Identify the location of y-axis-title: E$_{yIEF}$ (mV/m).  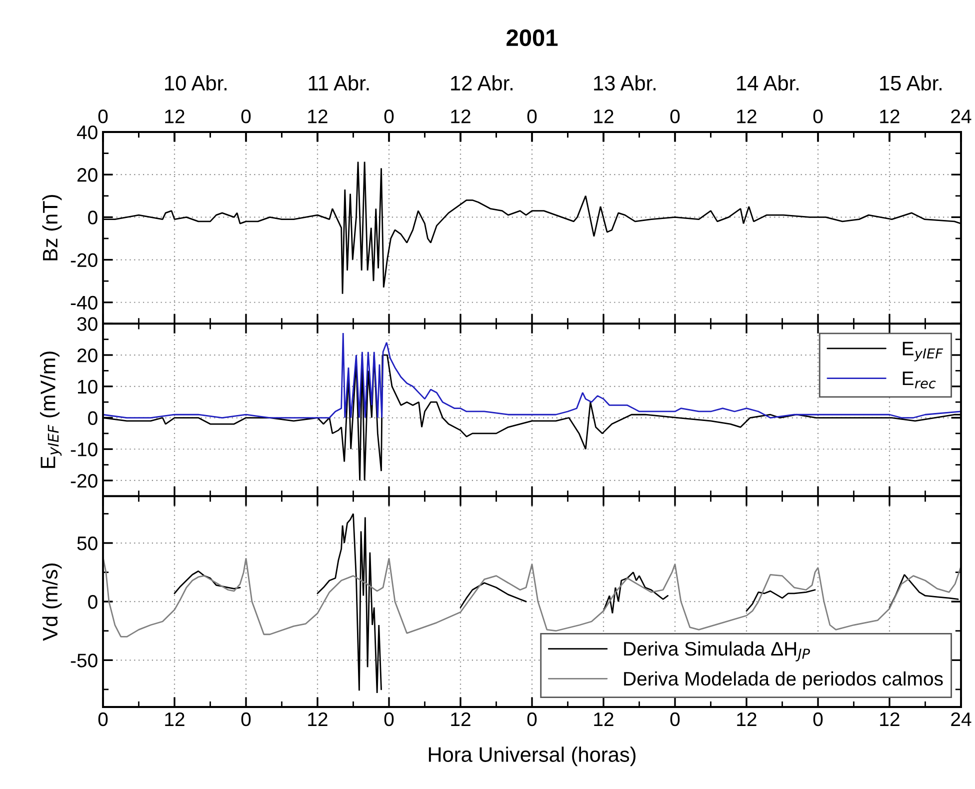
(51, 410).